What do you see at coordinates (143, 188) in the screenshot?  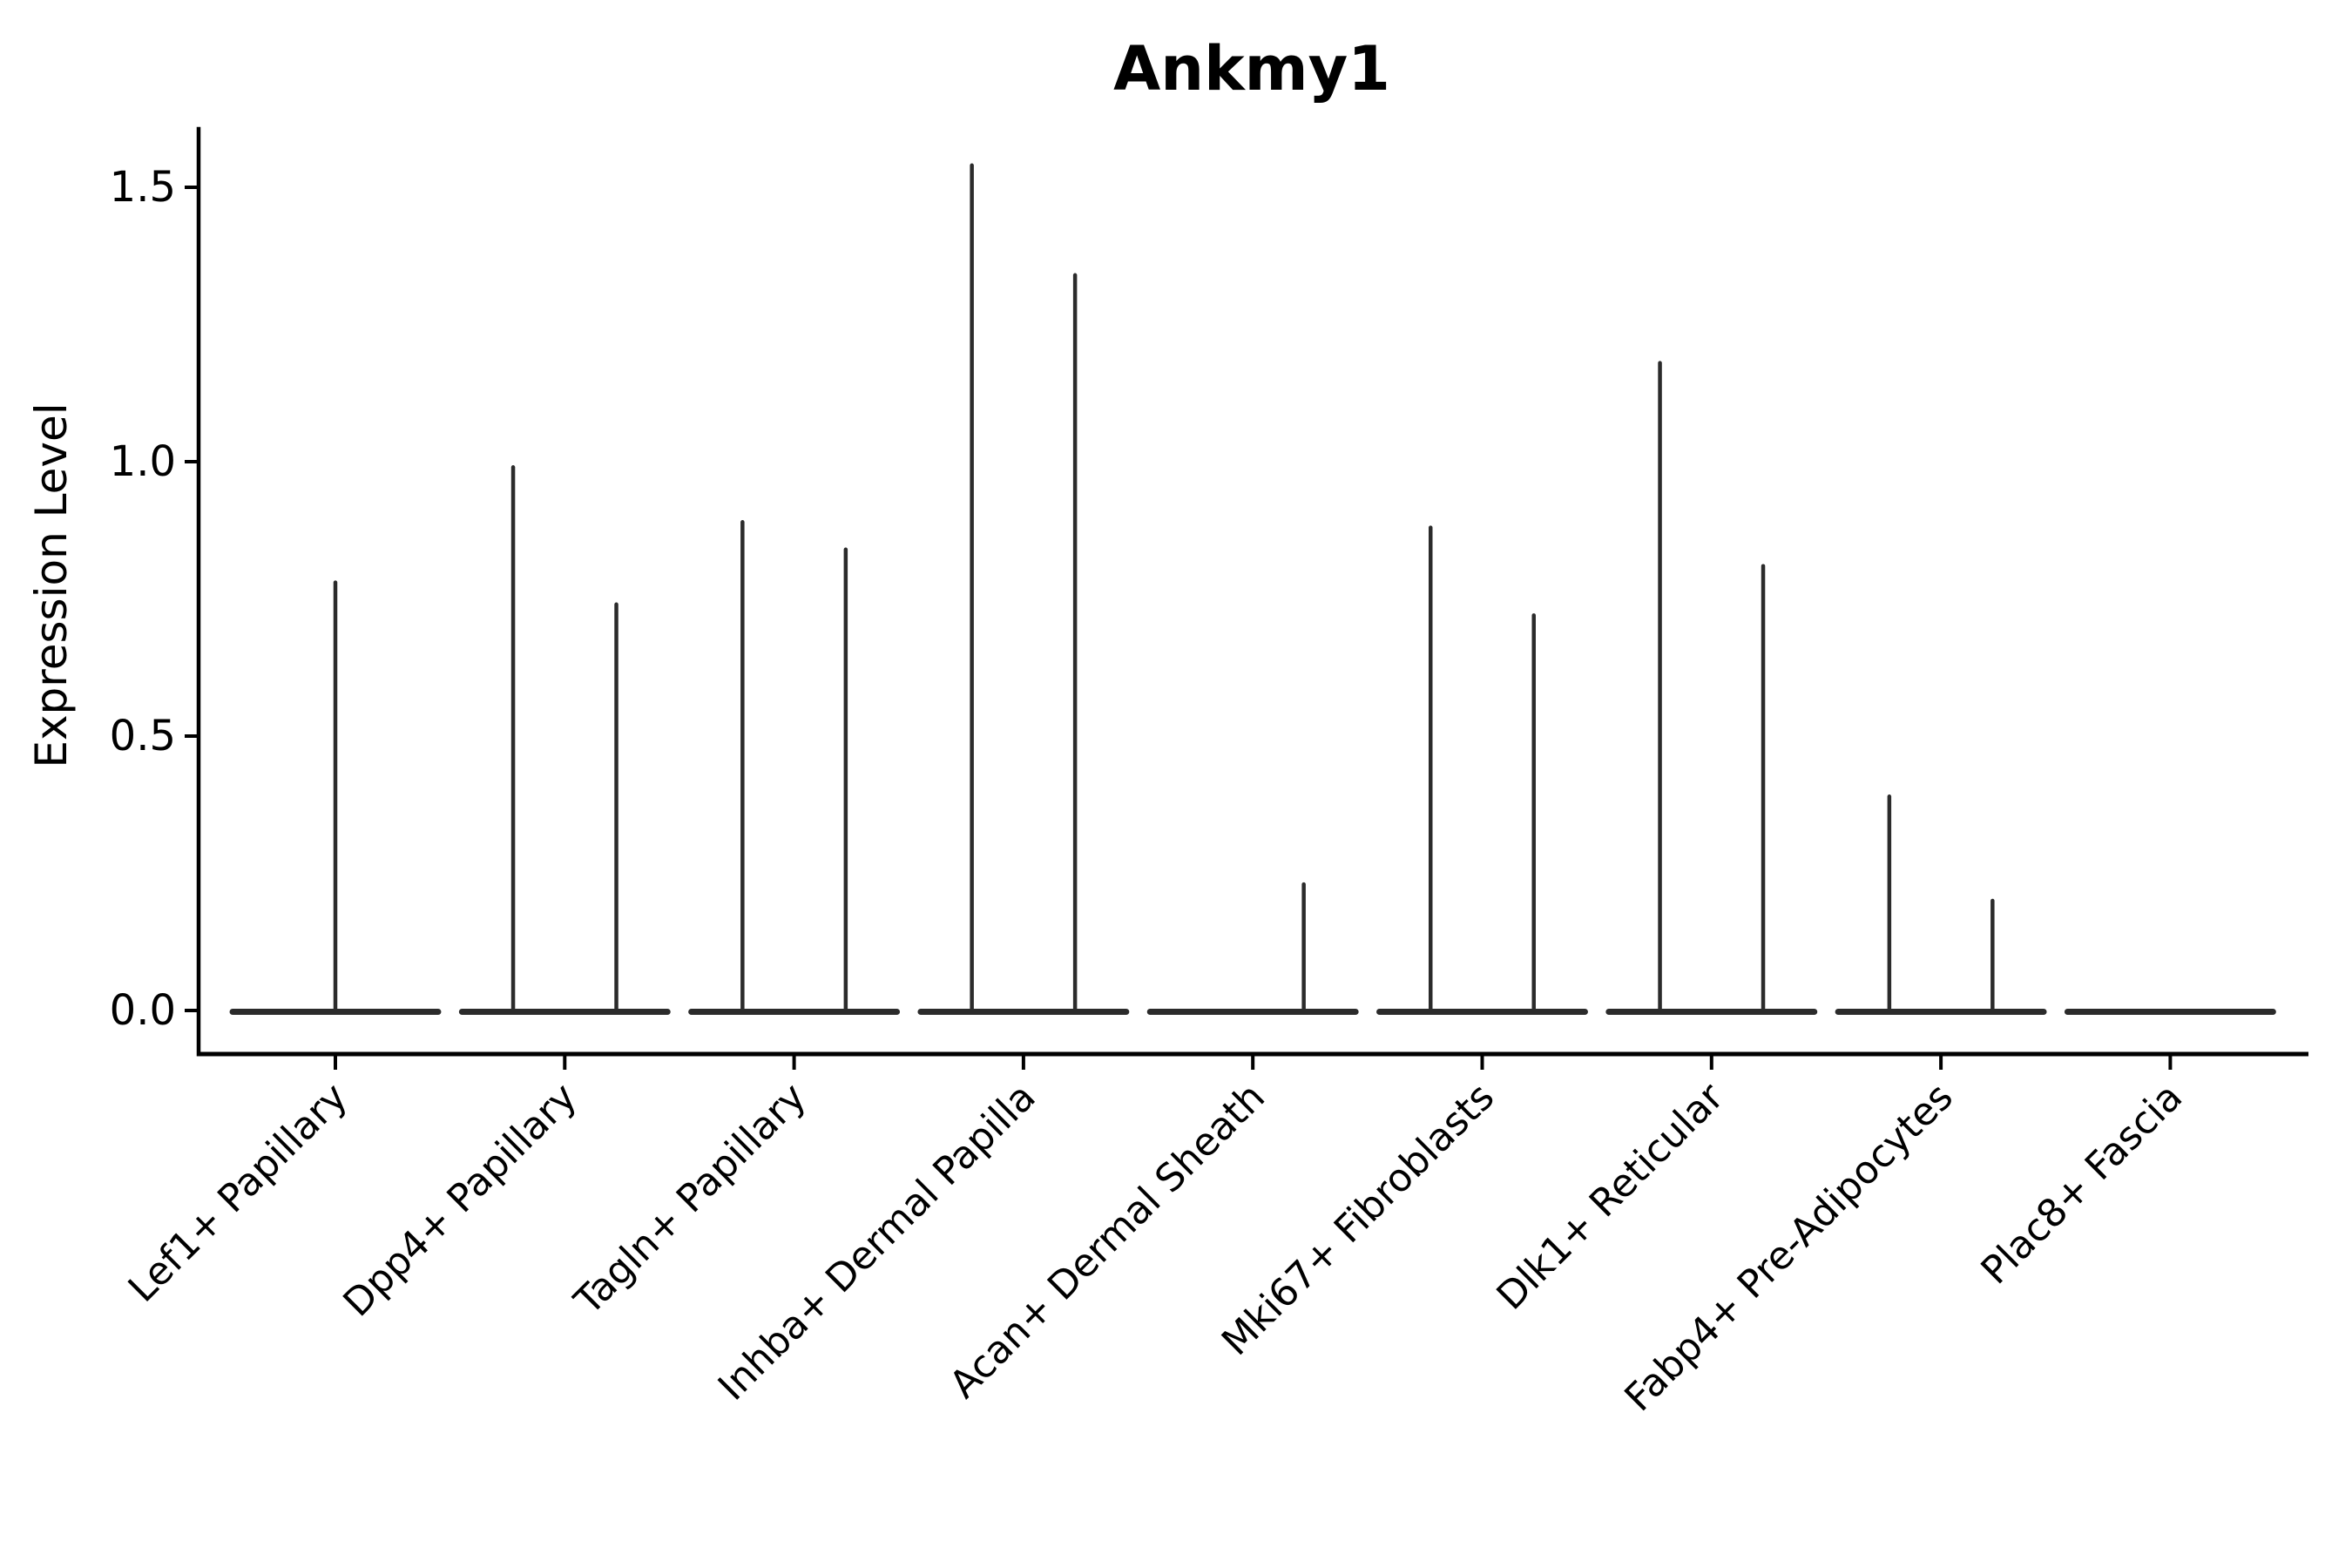 I see `y-tick-label: 1.5` at bounding box center [143, 188].